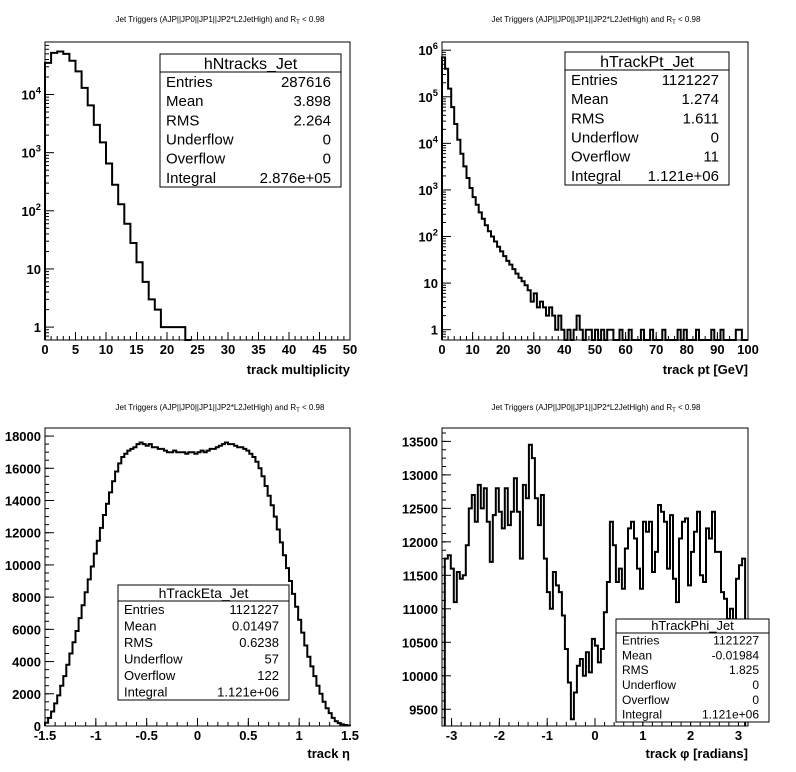 The width and height of the screenshot is (796, 772). Describe the element at coordinates (31, 152) in the screenshot. I see `y-tick-label: 10³` at that location.